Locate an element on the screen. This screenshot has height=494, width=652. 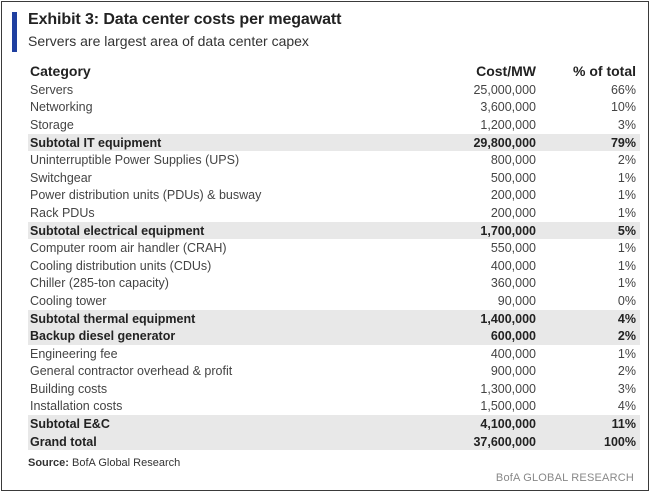
cell-percent: 5% is located at coordinates (590, 230).